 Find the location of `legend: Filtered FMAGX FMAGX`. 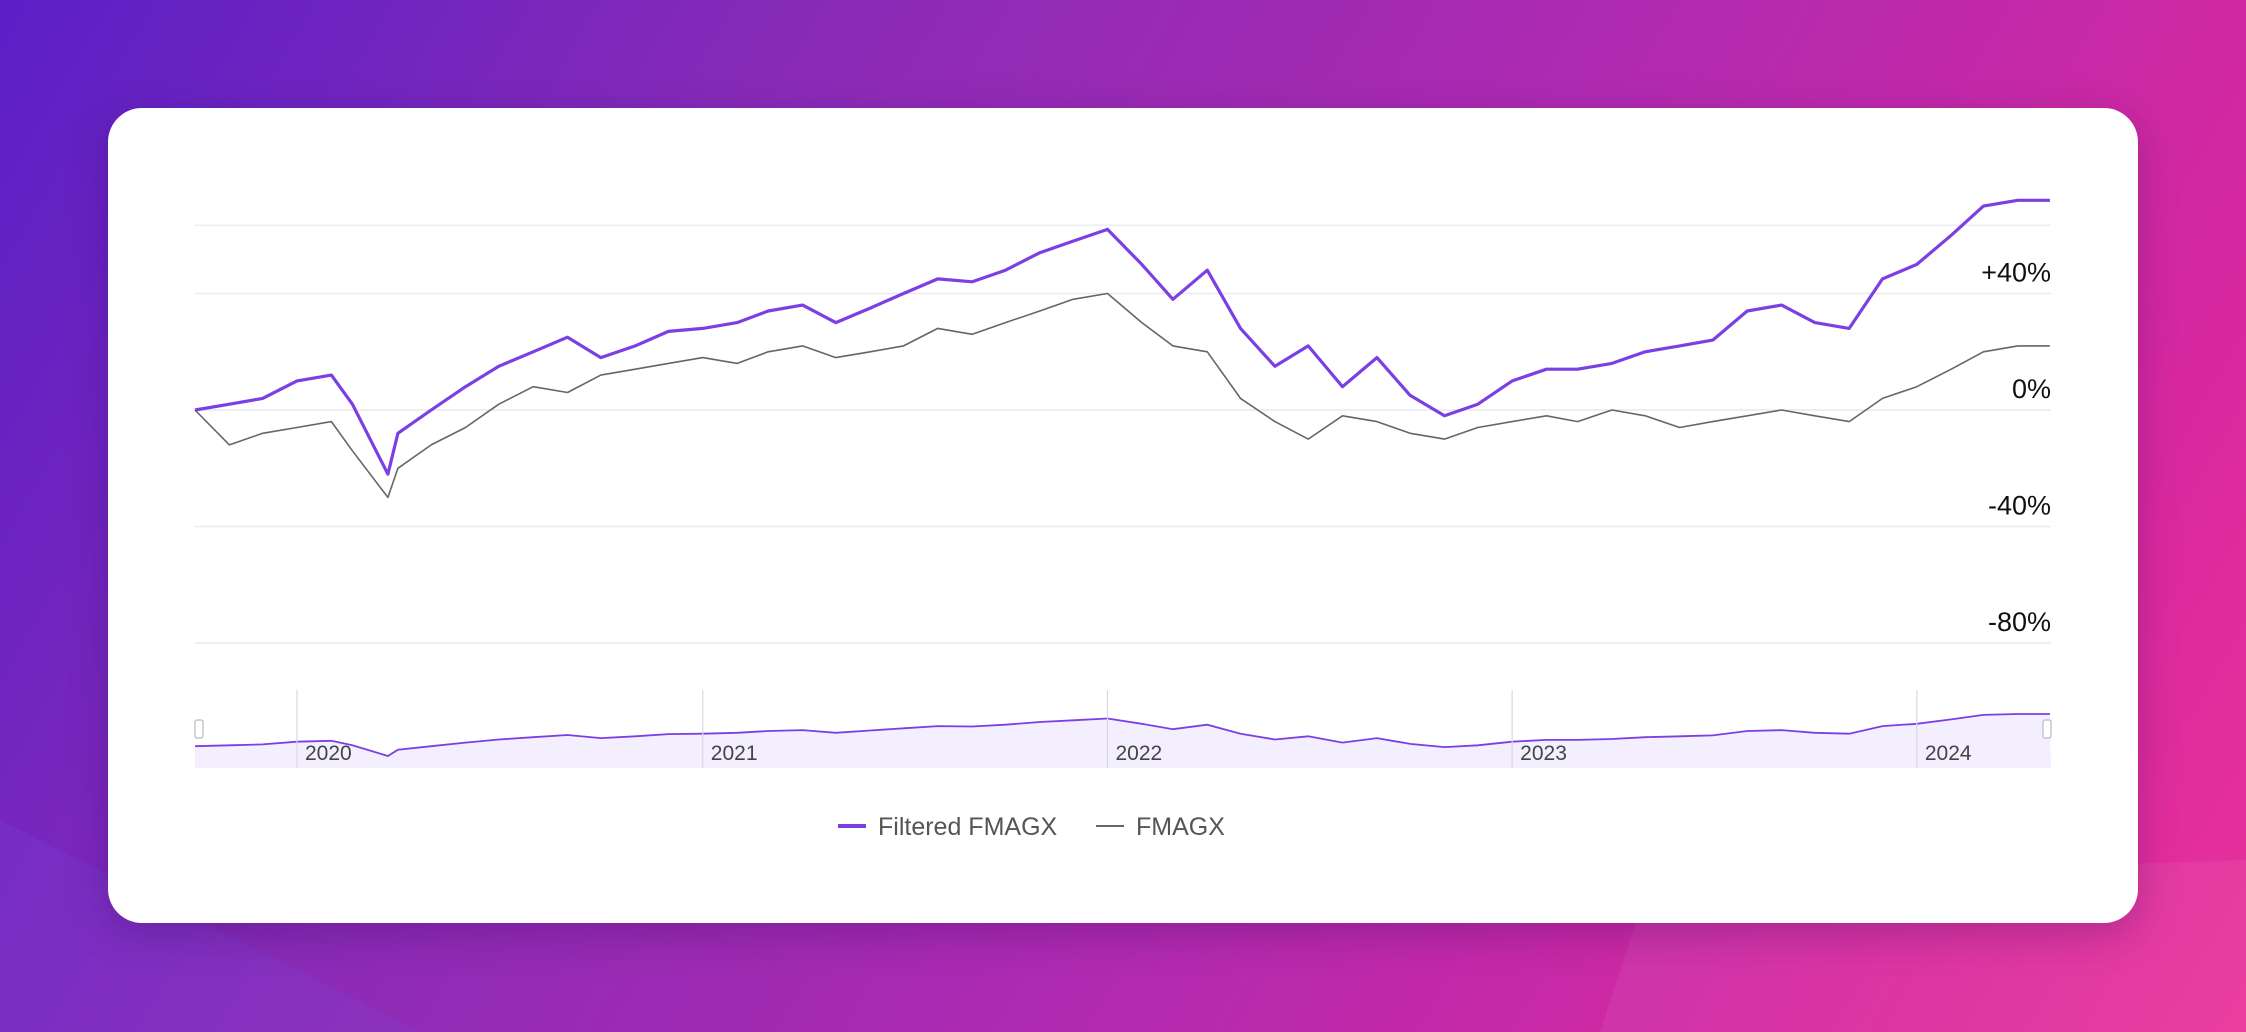

legend: Filtered FMAGX FMAGX is located at coordinates (1031, 827).